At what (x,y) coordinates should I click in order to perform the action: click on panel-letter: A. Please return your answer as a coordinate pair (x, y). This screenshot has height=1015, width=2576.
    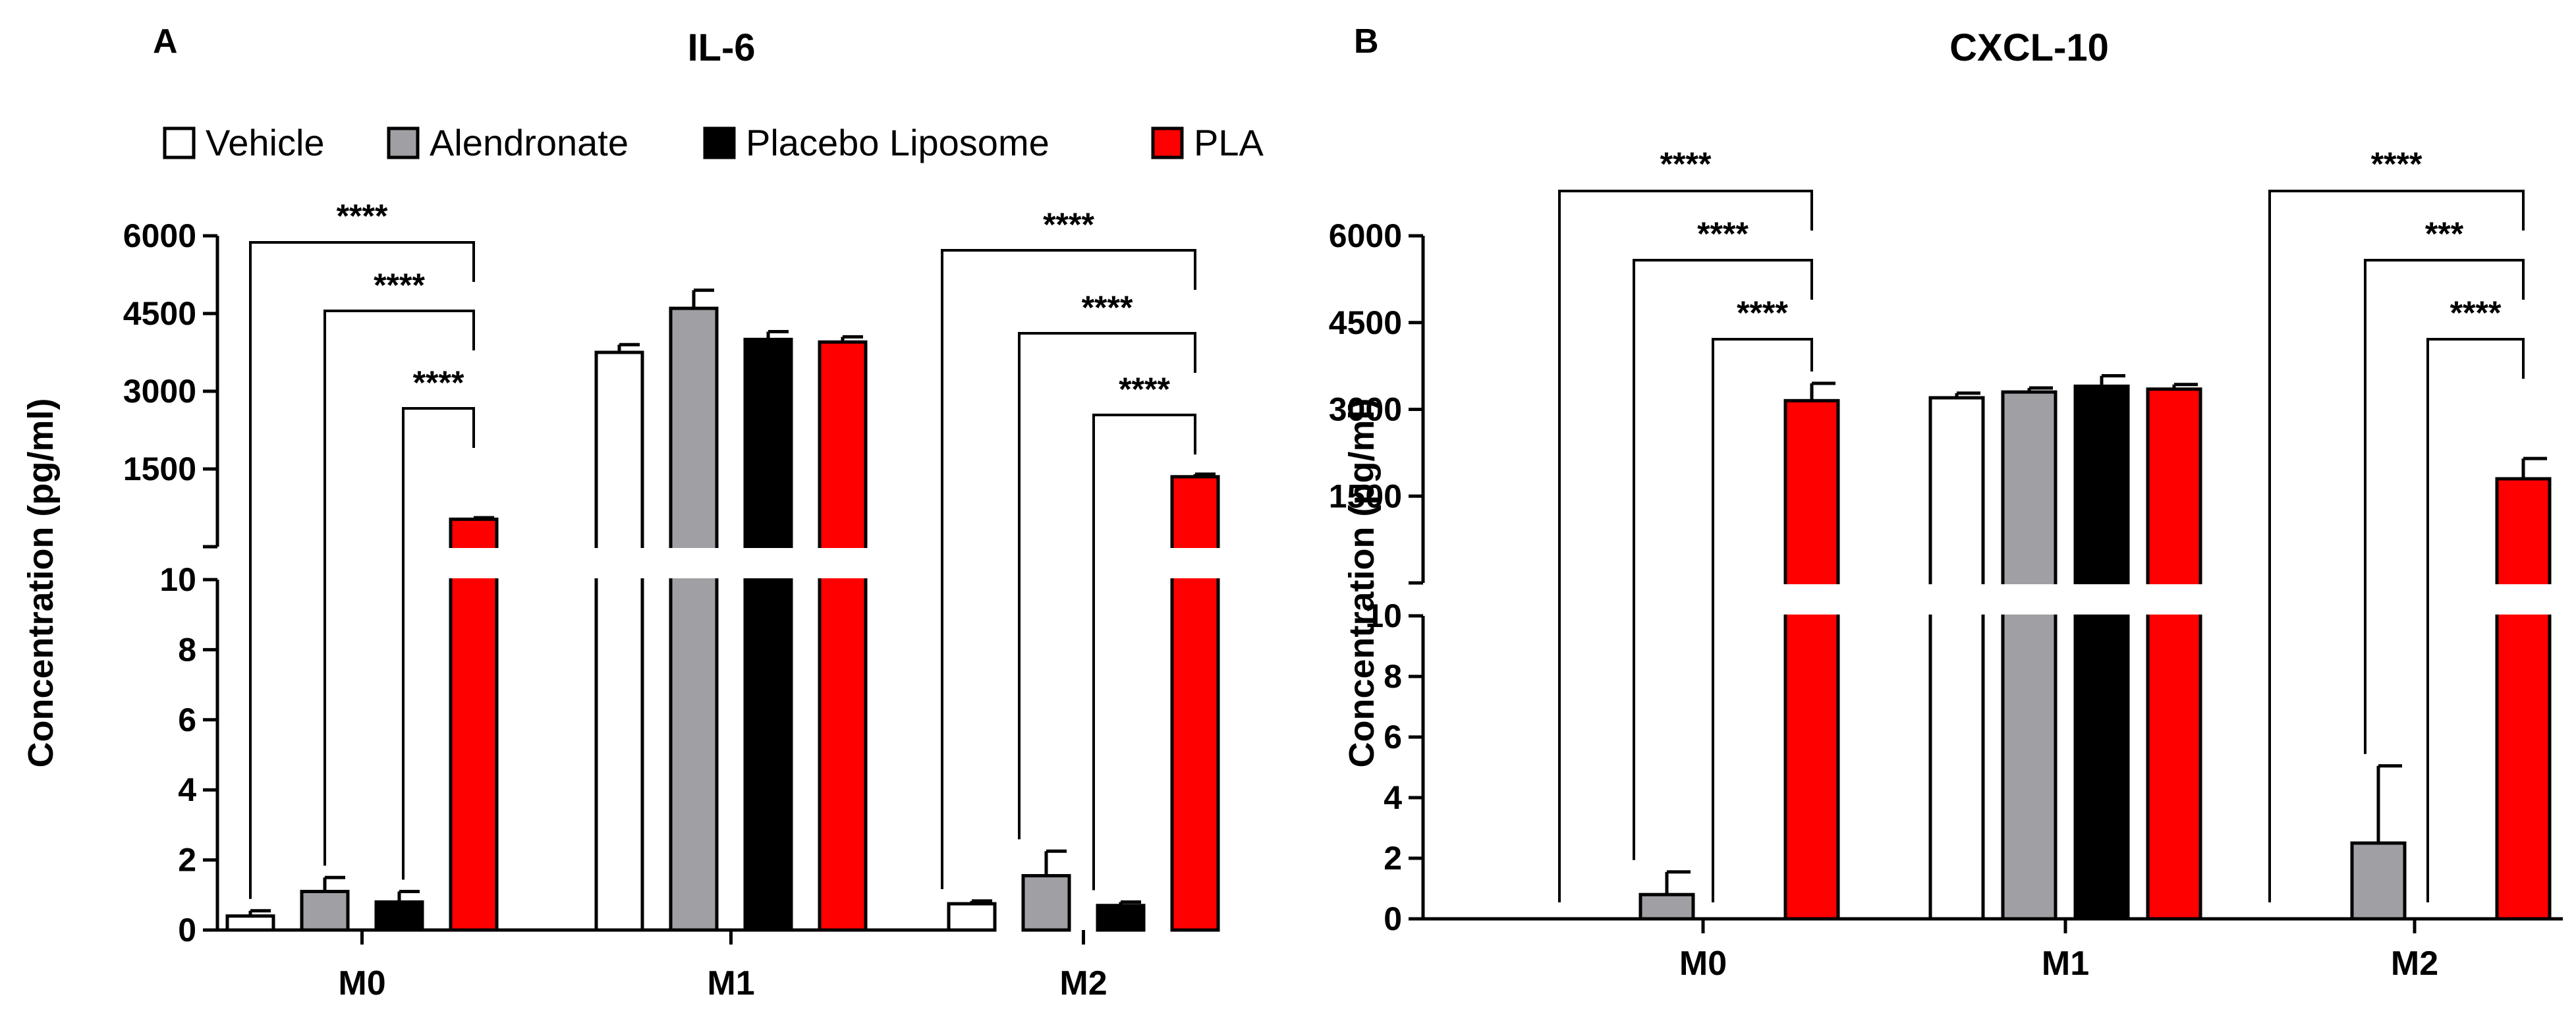
    Looking at the image, I should click on (165, 41).